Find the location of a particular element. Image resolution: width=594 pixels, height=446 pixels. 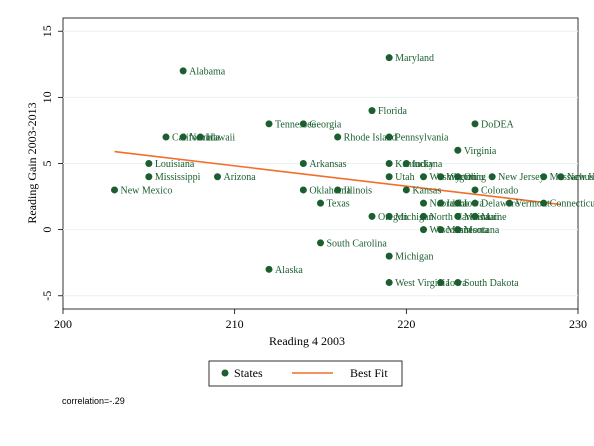

point-label: Missouri is located at coordinates (482, 217).